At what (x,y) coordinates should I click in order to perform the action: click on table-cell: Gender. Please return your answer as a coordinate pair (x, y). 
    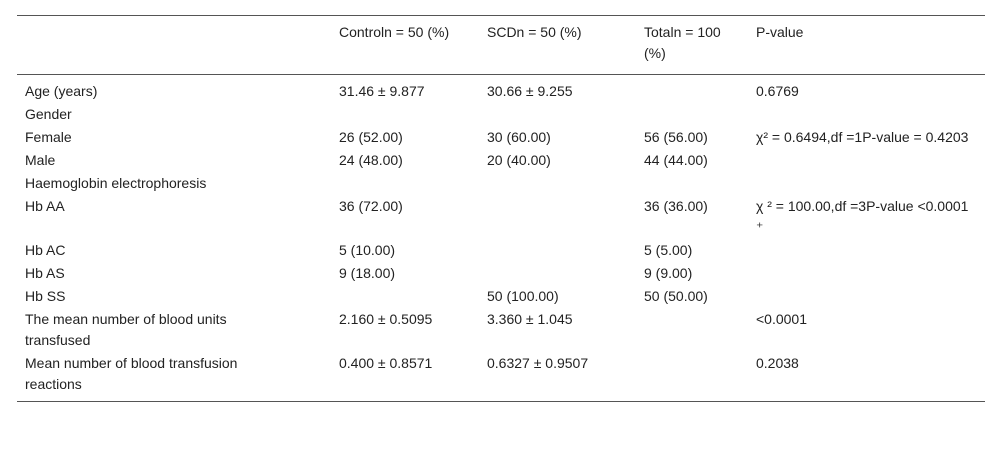
    Looking at the image, I should click on (48, 114).